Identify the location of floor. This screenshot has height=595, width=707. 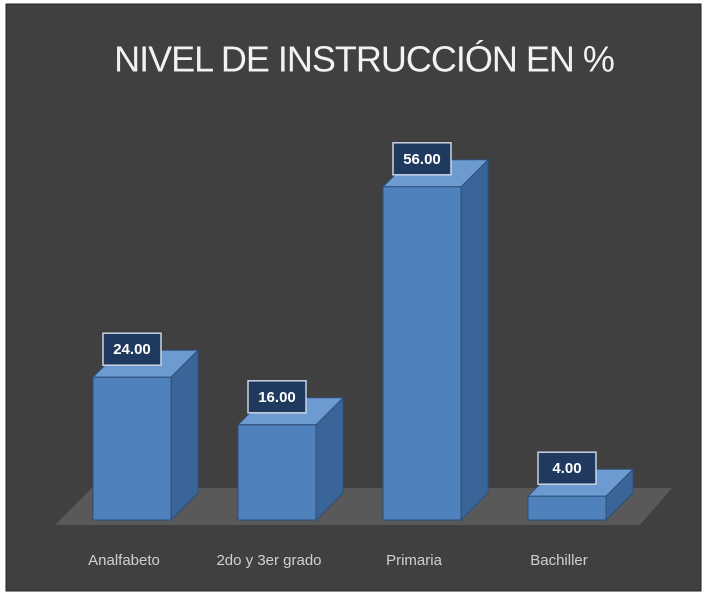
(363, 506).